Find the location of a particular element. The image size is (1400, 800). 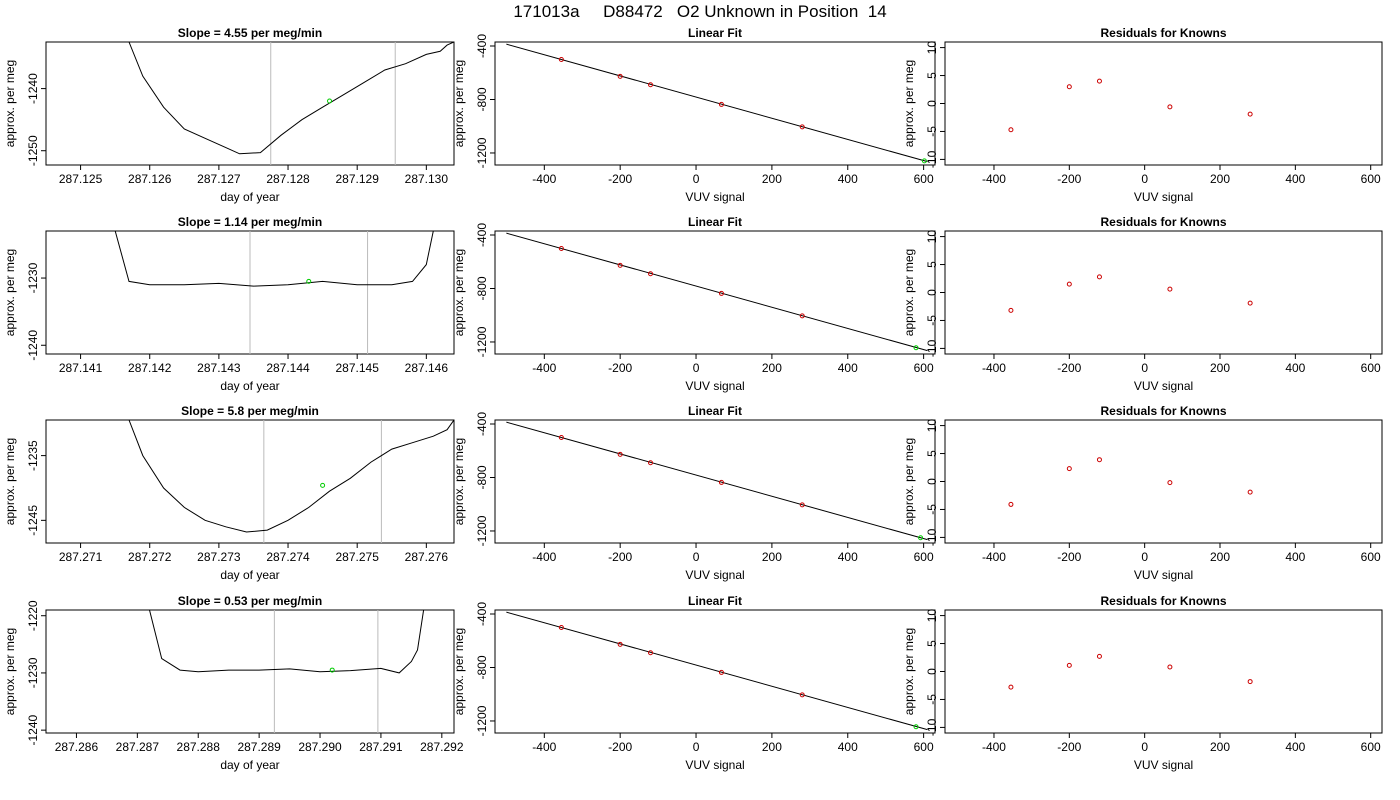

x-tick-label: 287.291 is located at coordinates (381, 747).